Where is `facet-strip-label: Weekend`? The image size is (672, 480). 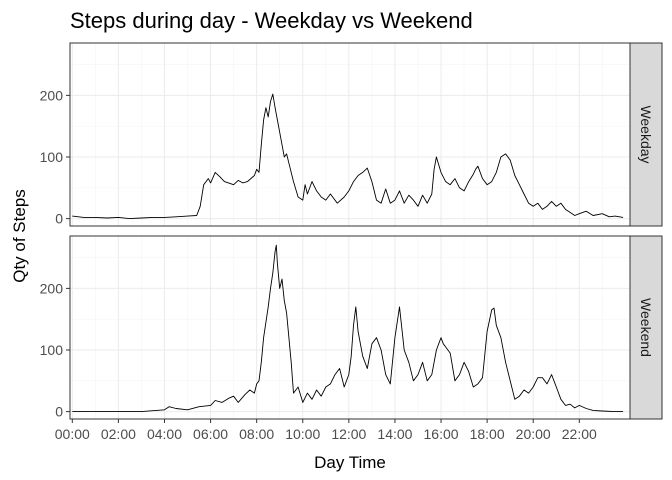 facet-strip-label: Weekend is located at coordinates (646, 327).